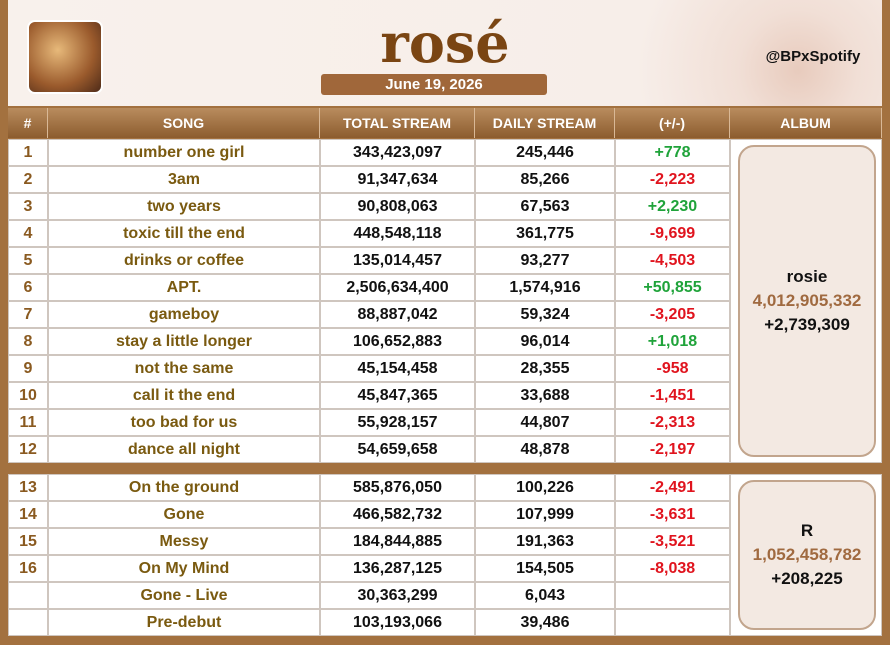 This screenshot has height=645, width=890. Describe the element at coordinates (184, 514) in the screenshot. I see `song: Gone` at that location.